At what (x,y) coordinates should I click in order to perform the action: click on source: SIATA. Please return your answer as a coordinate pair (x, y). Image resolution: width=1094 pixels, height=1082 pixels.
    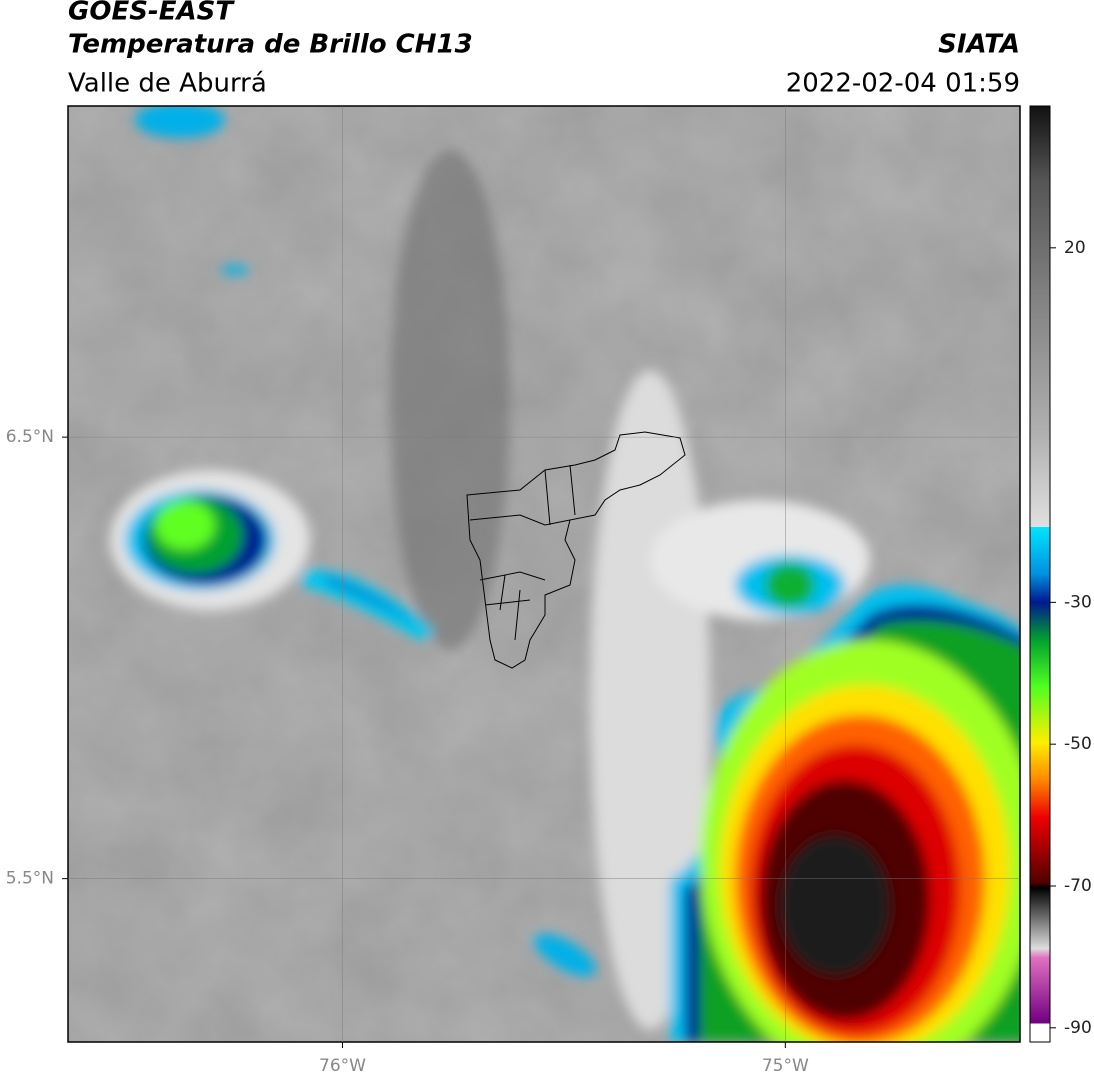
    Looking at the image, I should click on (979, 45).